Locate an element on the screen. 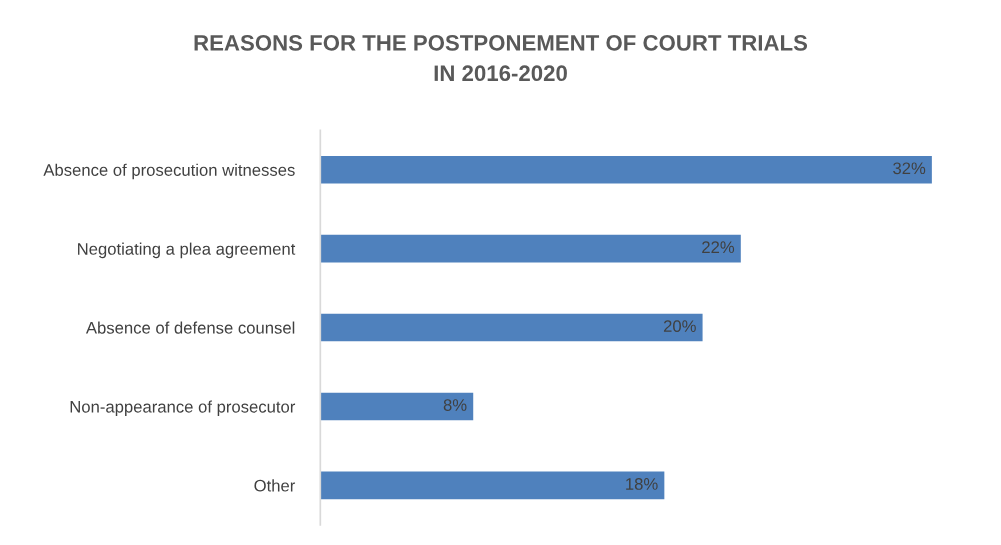  y-tick-label: Negotiating a plea agreement is located at coordinates (187, 250).